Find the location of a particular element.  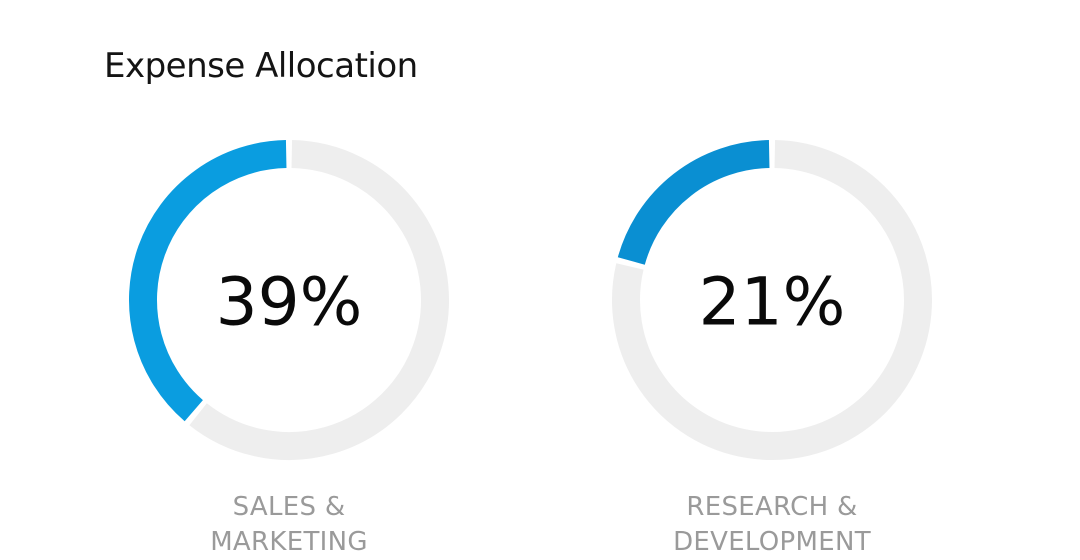

gauge-label: SALES & MARKETING is located at coordinates (289, 525).